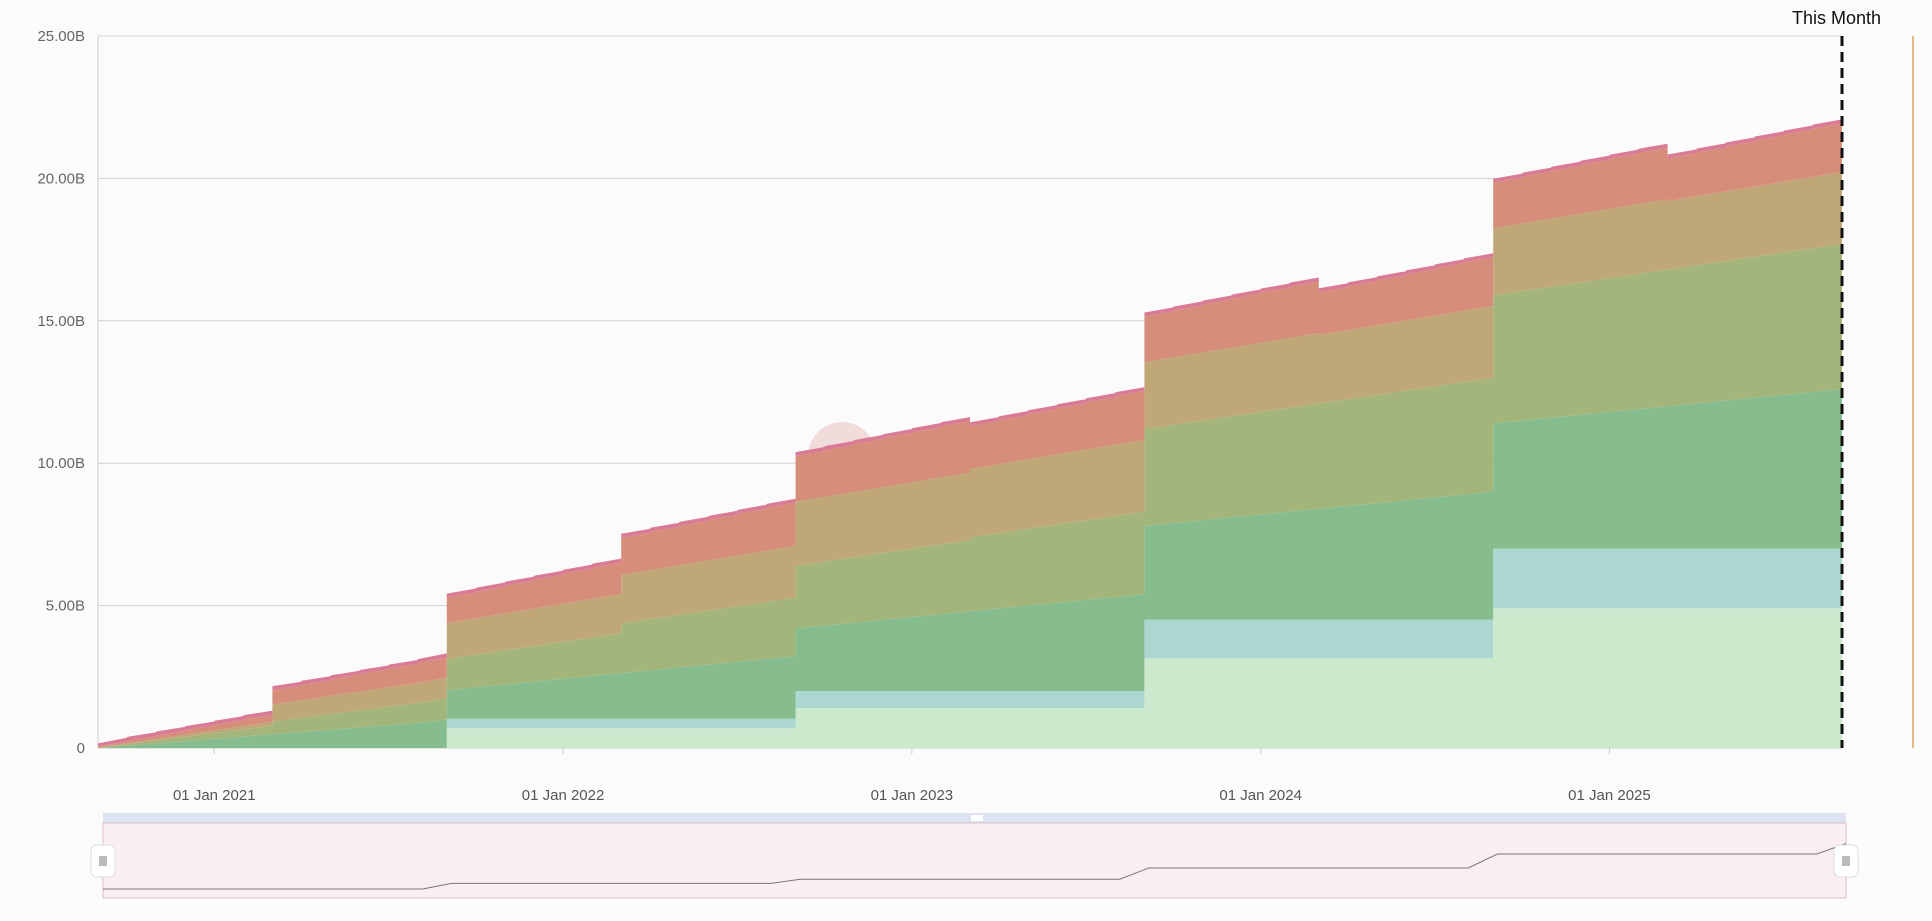 The height and width of the screenshot is (921, 1932). Describe the element at coordinates (563, 795) in the screenshot. I see `x-tick-label: 01 Jan 2022` at that location.